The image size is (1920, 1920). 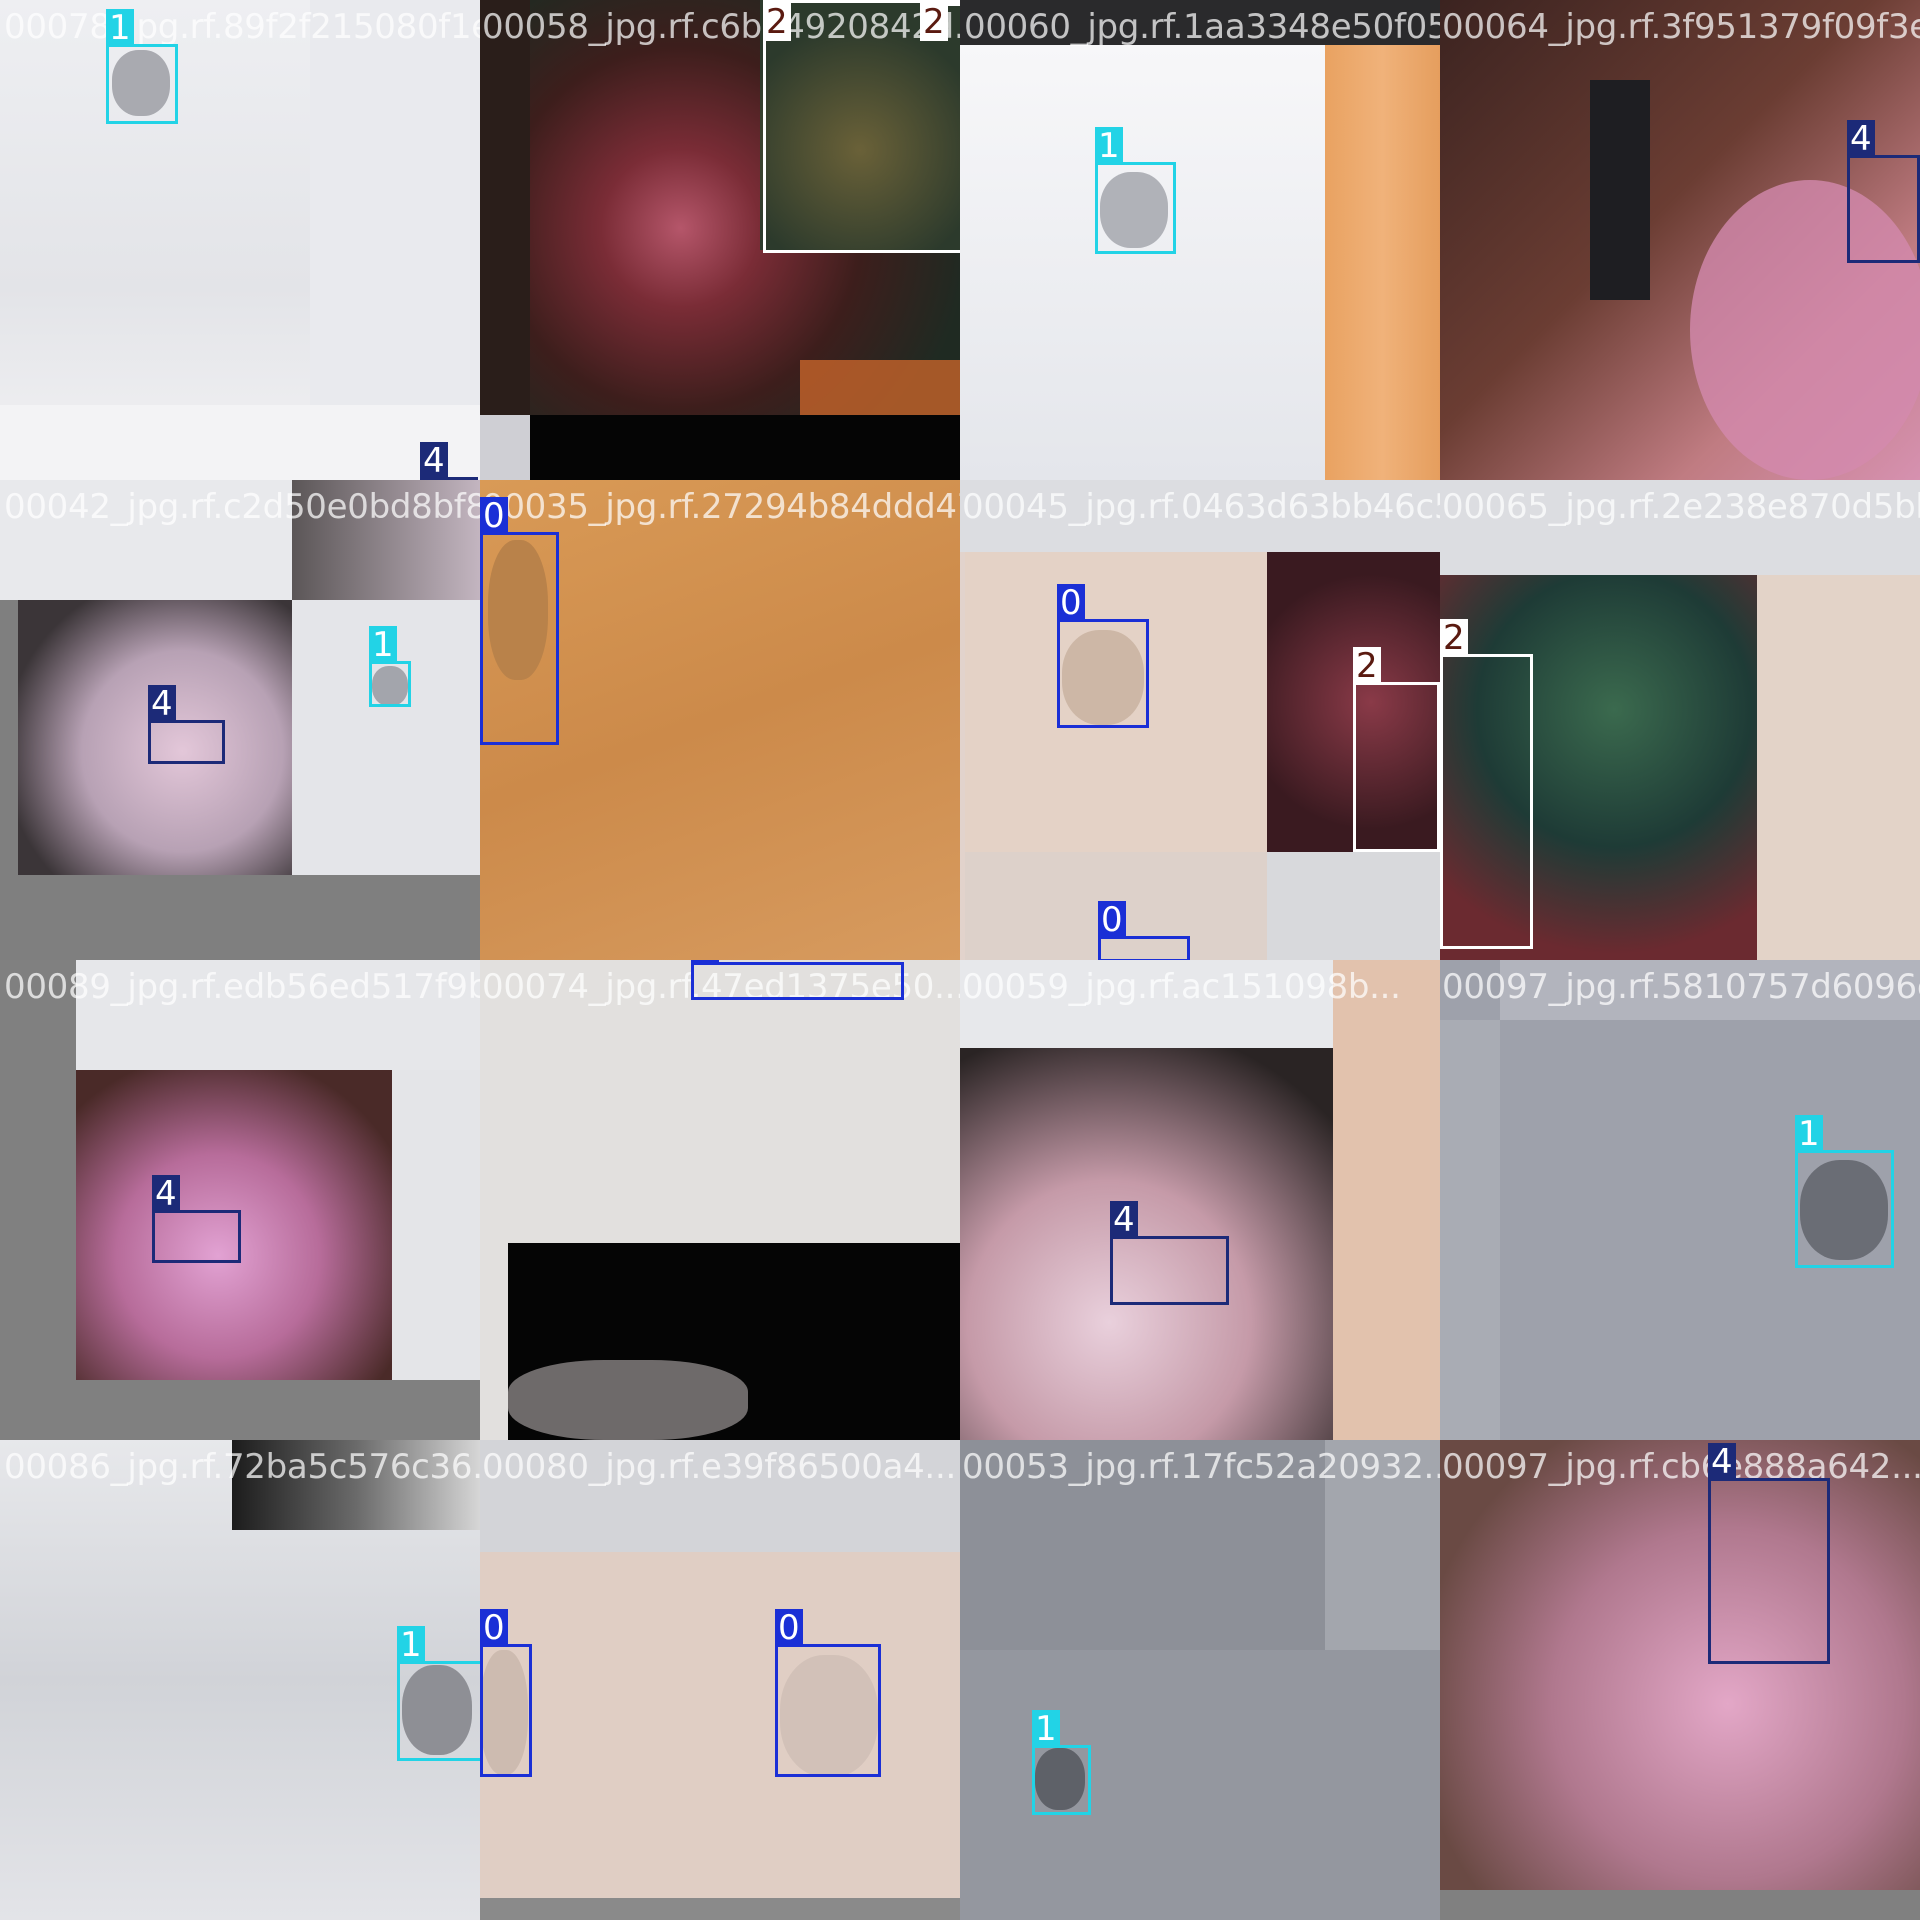 What do you see at coordinates (1680, 1200) in the screenshot?
I see `mosaic-tile-11: 00097_jpg.rf.5810757d6096ed... 1` at bounding box center [1680, 1200].